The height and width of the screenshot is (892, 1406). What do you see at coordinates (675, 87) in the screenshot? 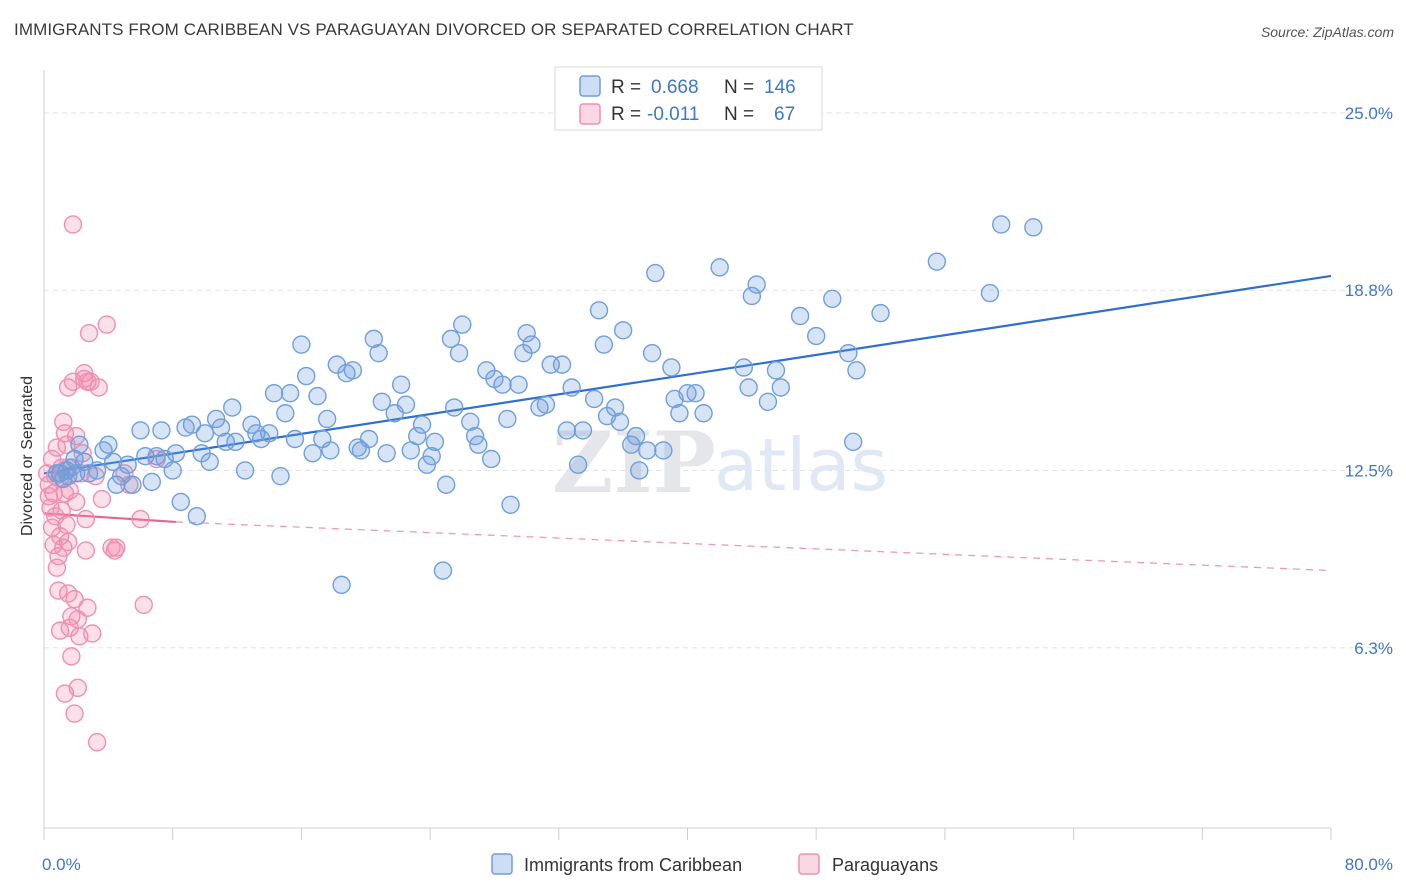
I see `legend-r-value-1: 0.668` at bounding box center [675, 87].